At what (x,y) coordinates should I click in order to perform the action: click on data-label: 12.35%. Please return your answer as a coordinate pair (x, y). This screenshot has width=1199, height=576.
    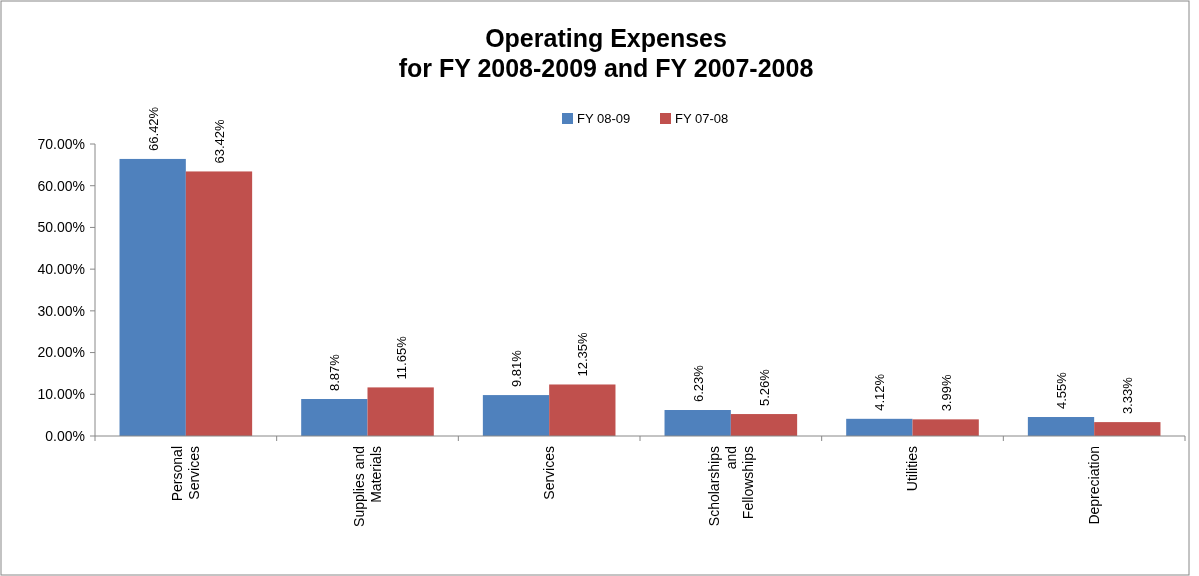
    Looking at the image, I should click on (583, 354).